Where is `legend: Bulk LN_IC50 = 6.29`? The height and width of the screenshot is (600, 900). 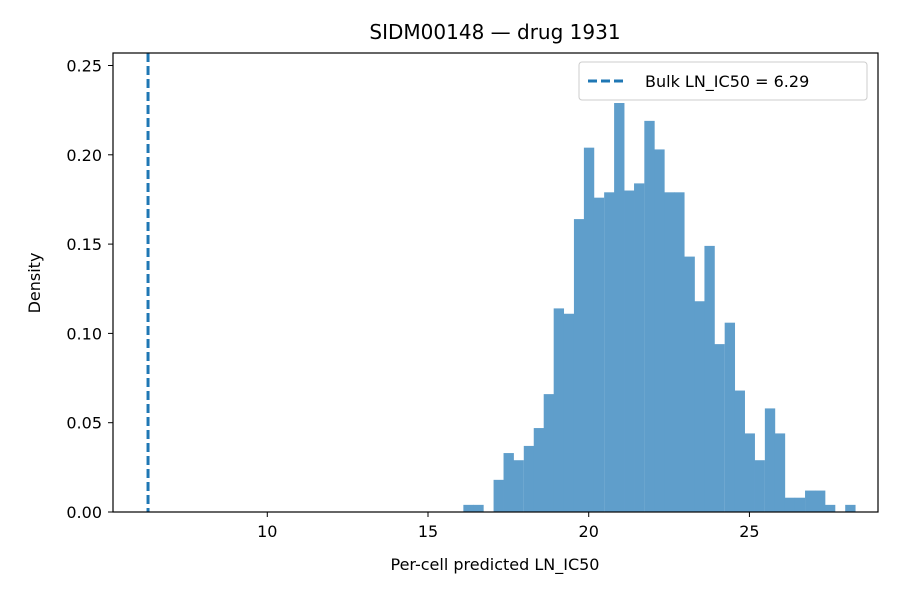
legend: Bulk LN_IC50 = 6.29 is located at coordinates (723, 81).